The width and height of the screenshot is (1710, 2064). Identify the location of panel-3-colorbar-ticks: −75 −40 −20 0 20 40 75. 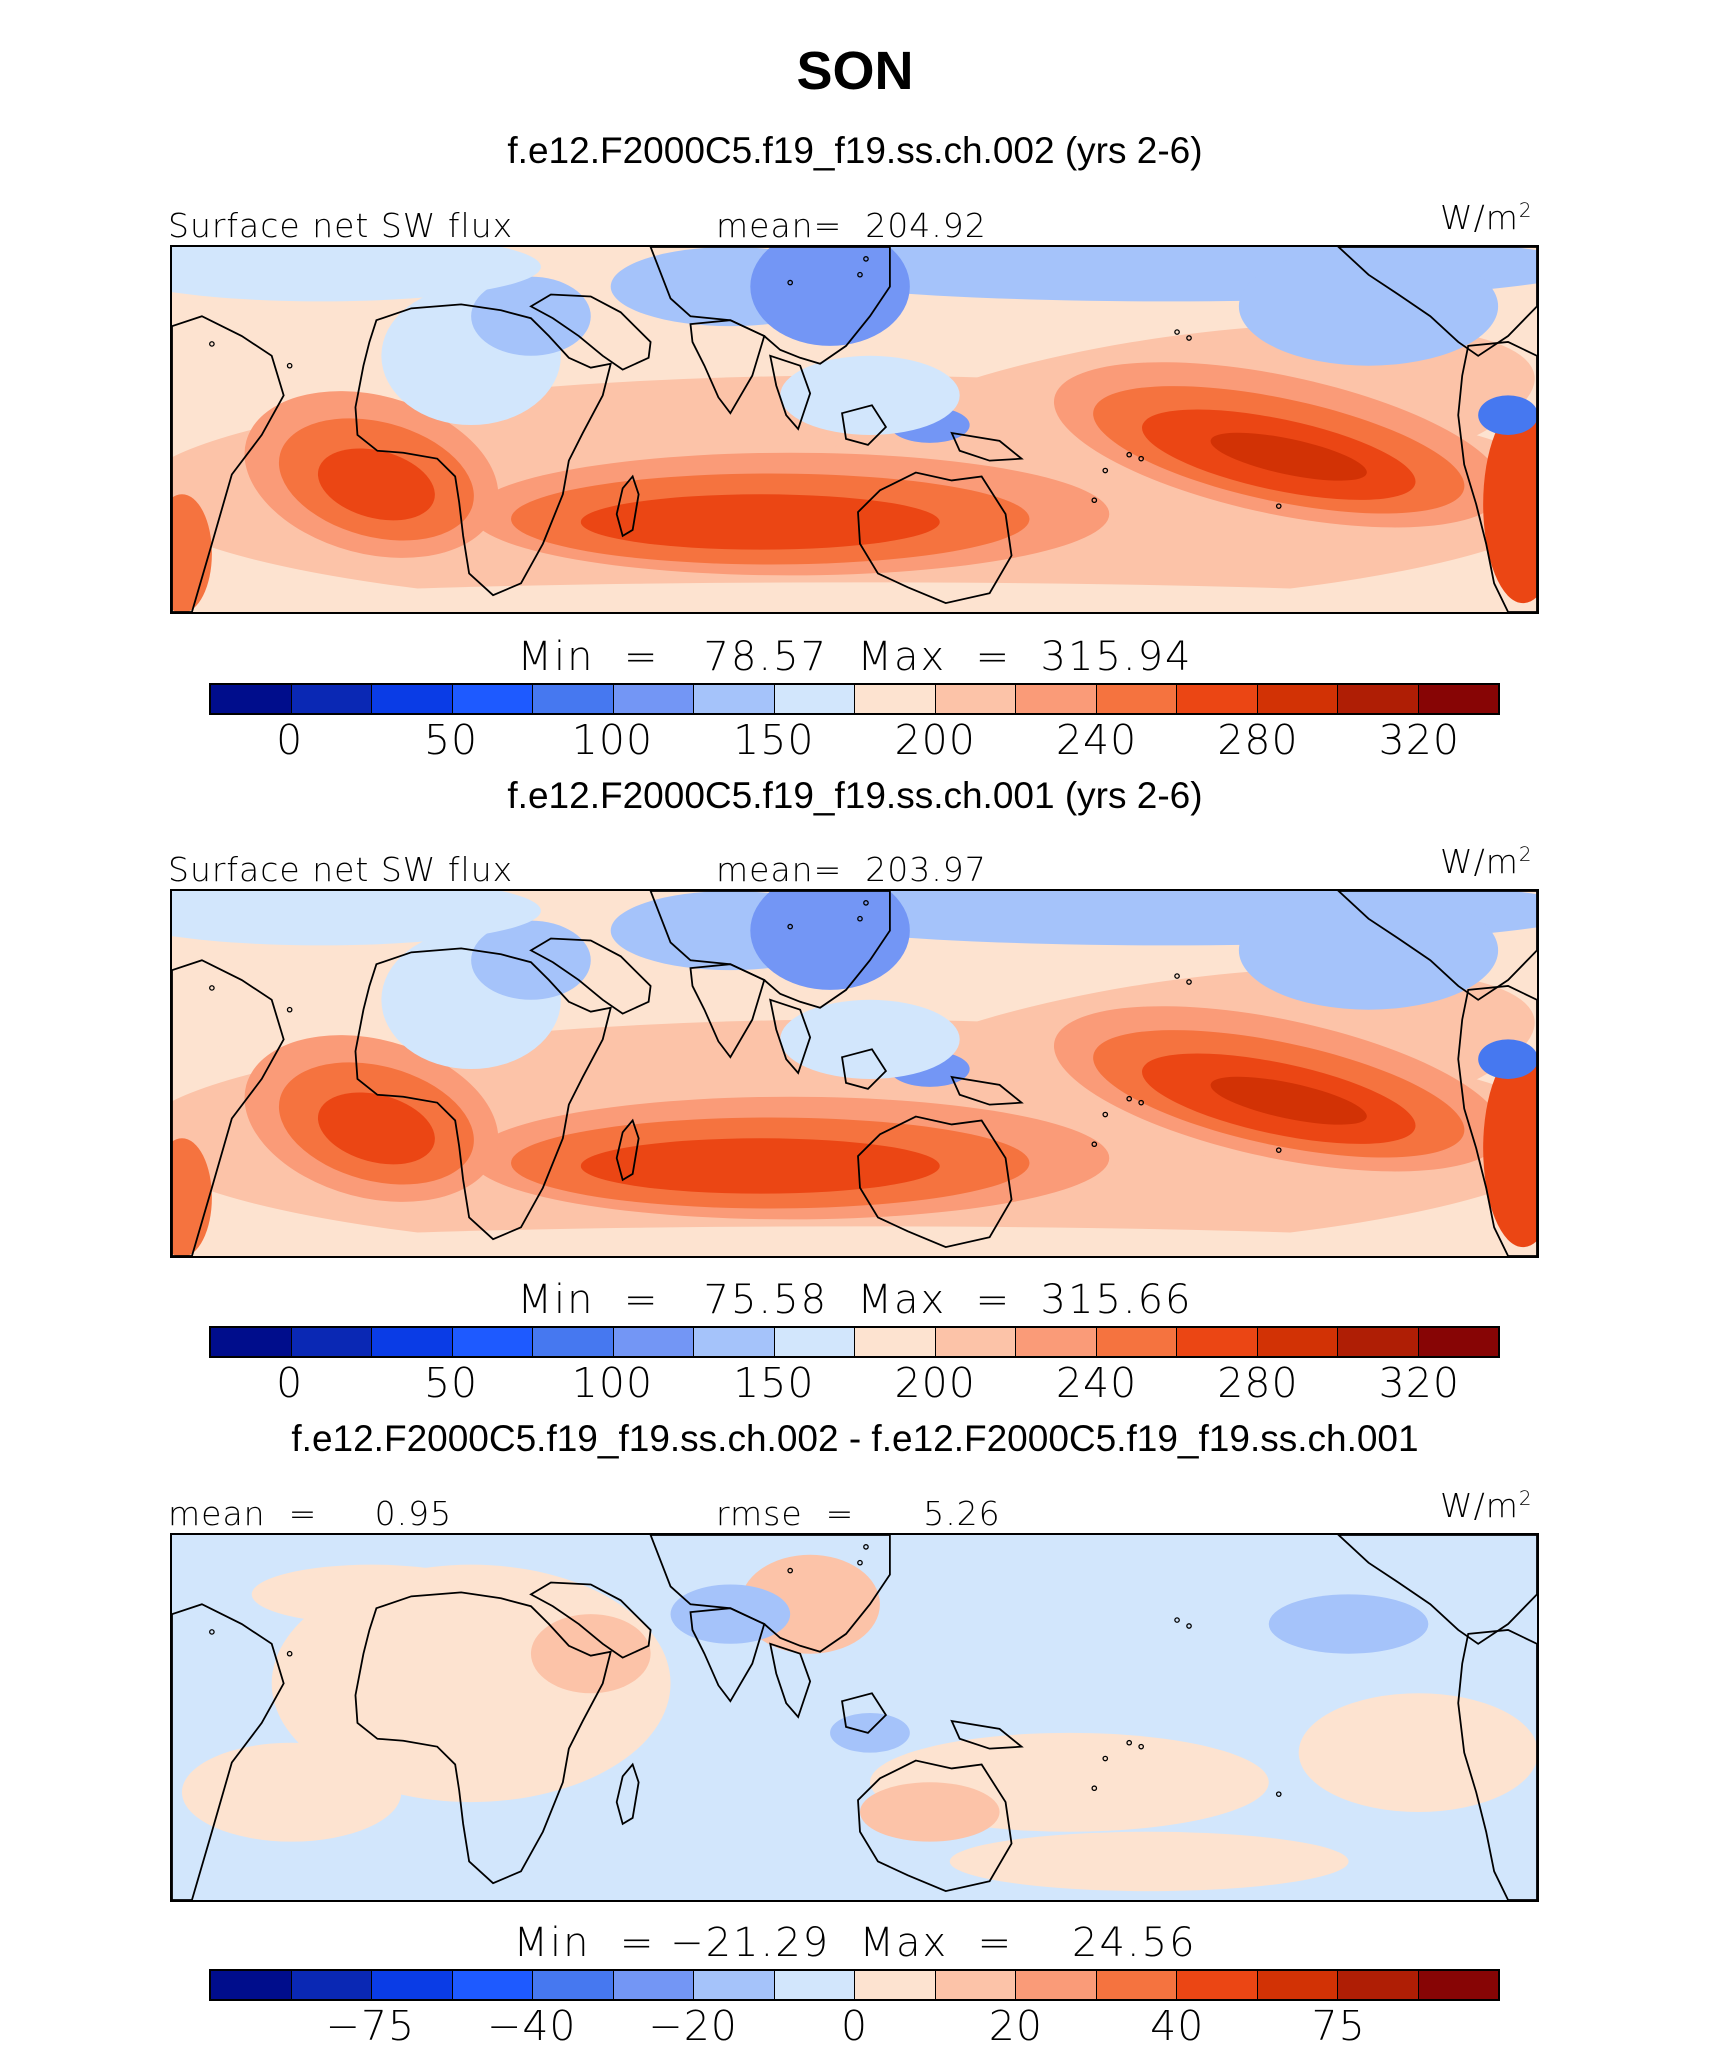
(854, 2026).